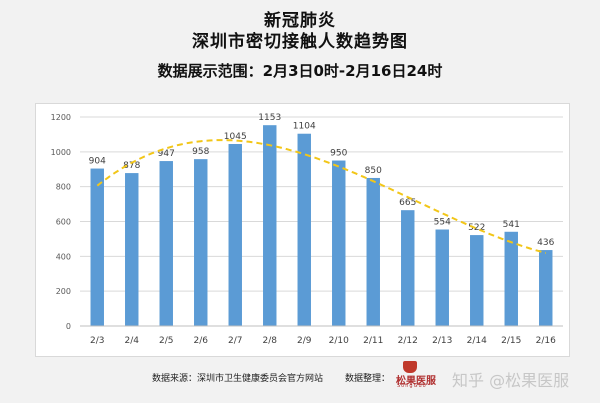 This screenshot has height=403, width=600. Describe the element at coordinates (442, 223) in the screenshot. I see `bar-value-label: 554` at that location.